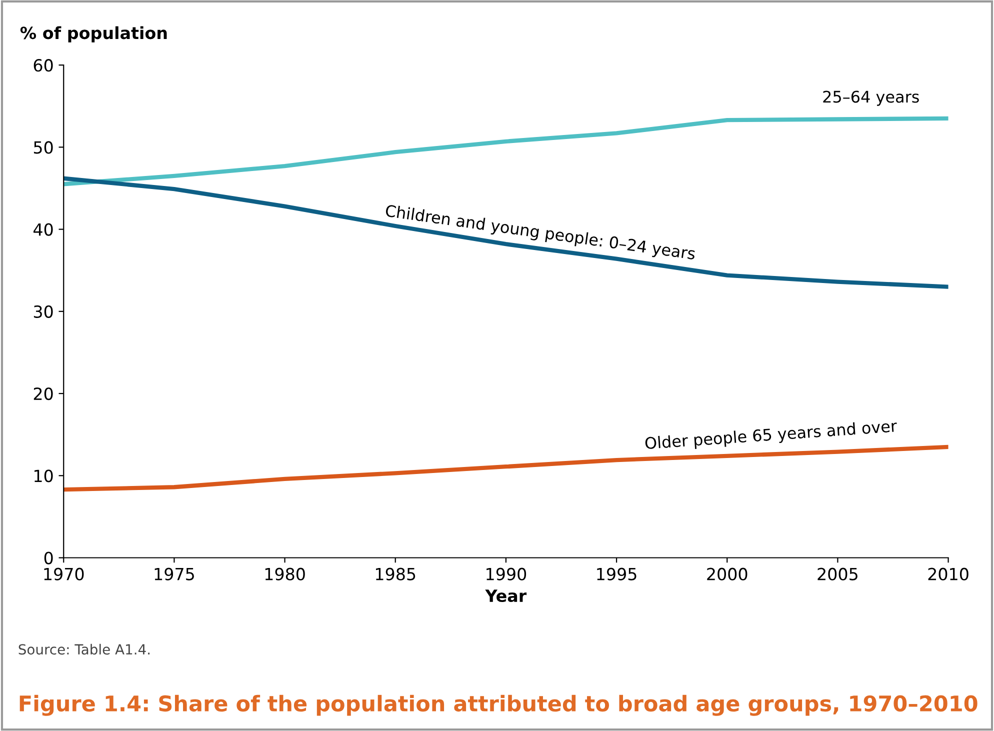 This screenshot has width=994, height=731. Describe the element at coordinates (499, 705) in the screenshot. I see `text: Figure 1.4: Share of the population attributed to broad age groups, 1970–2010` at that location.